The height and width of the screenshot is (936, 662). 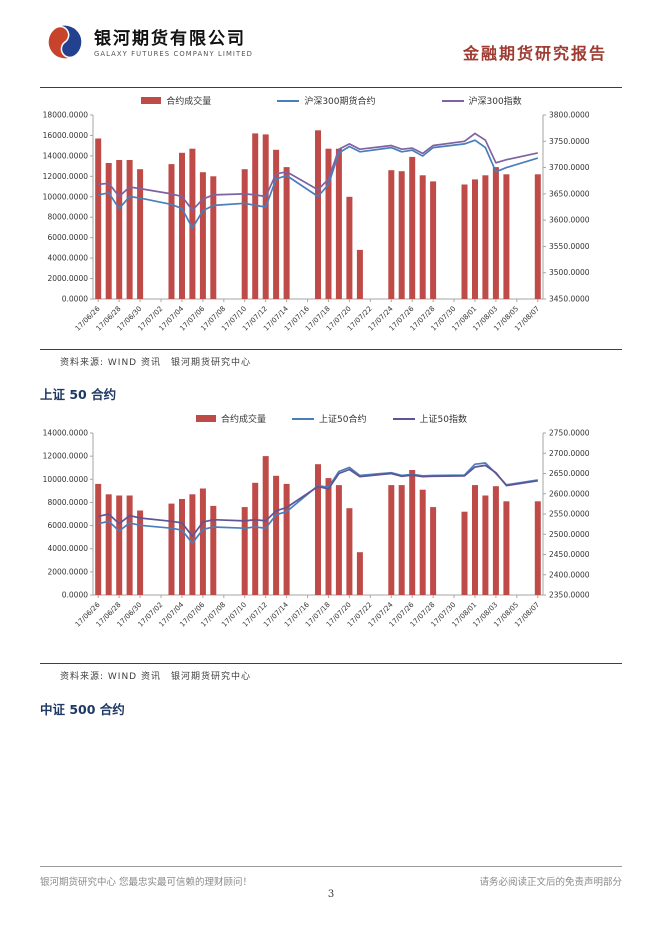 What do you see at coordinates (331, 672) in the screenshot?
I see `source-note-sse50: 资料来源: WIND 资讯 银河期货研究中心` at bounding box center [331, 672].